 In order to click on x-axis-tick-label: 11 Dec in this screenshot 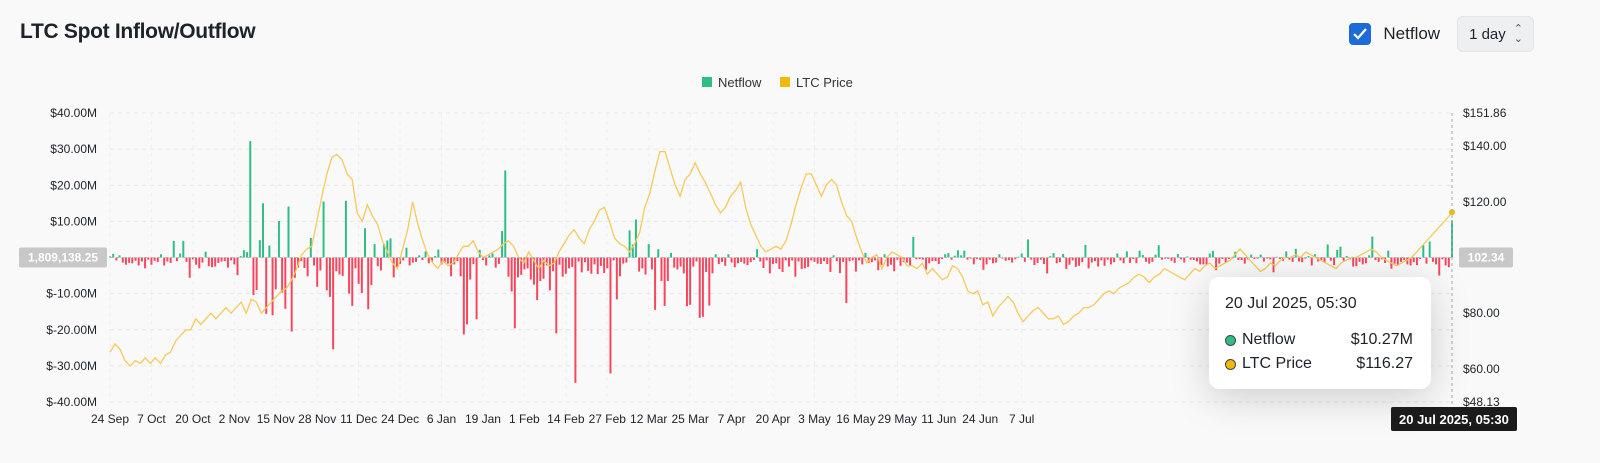, I will do `click(358, 419)`.